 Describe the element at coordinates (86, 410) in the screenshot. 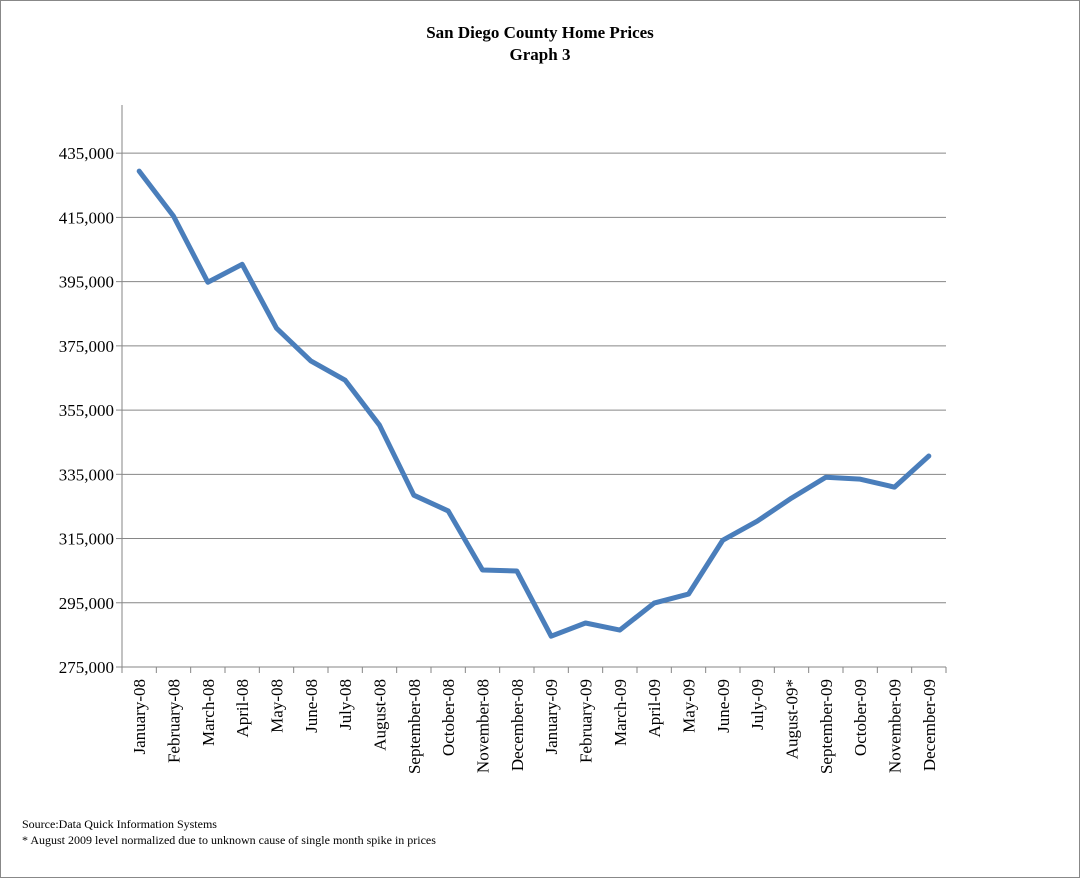

I see `y-tick-label: 355,000` at that location.